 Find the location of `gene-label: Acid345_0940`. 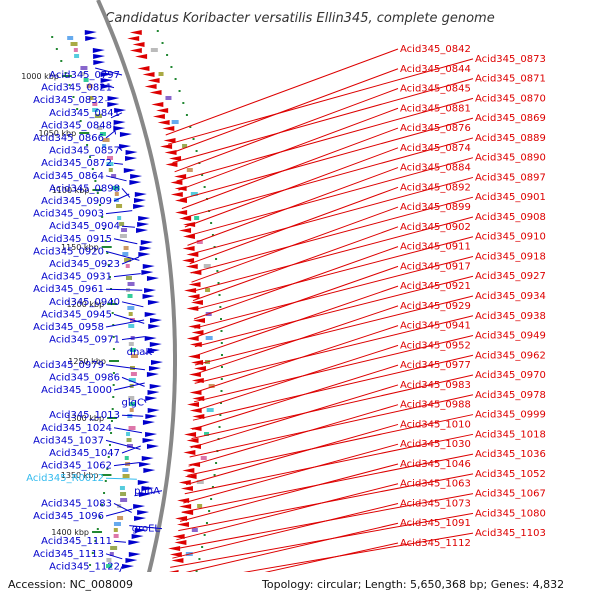

gene-label: Acid345_0940 is located at coordinates (84, 302).